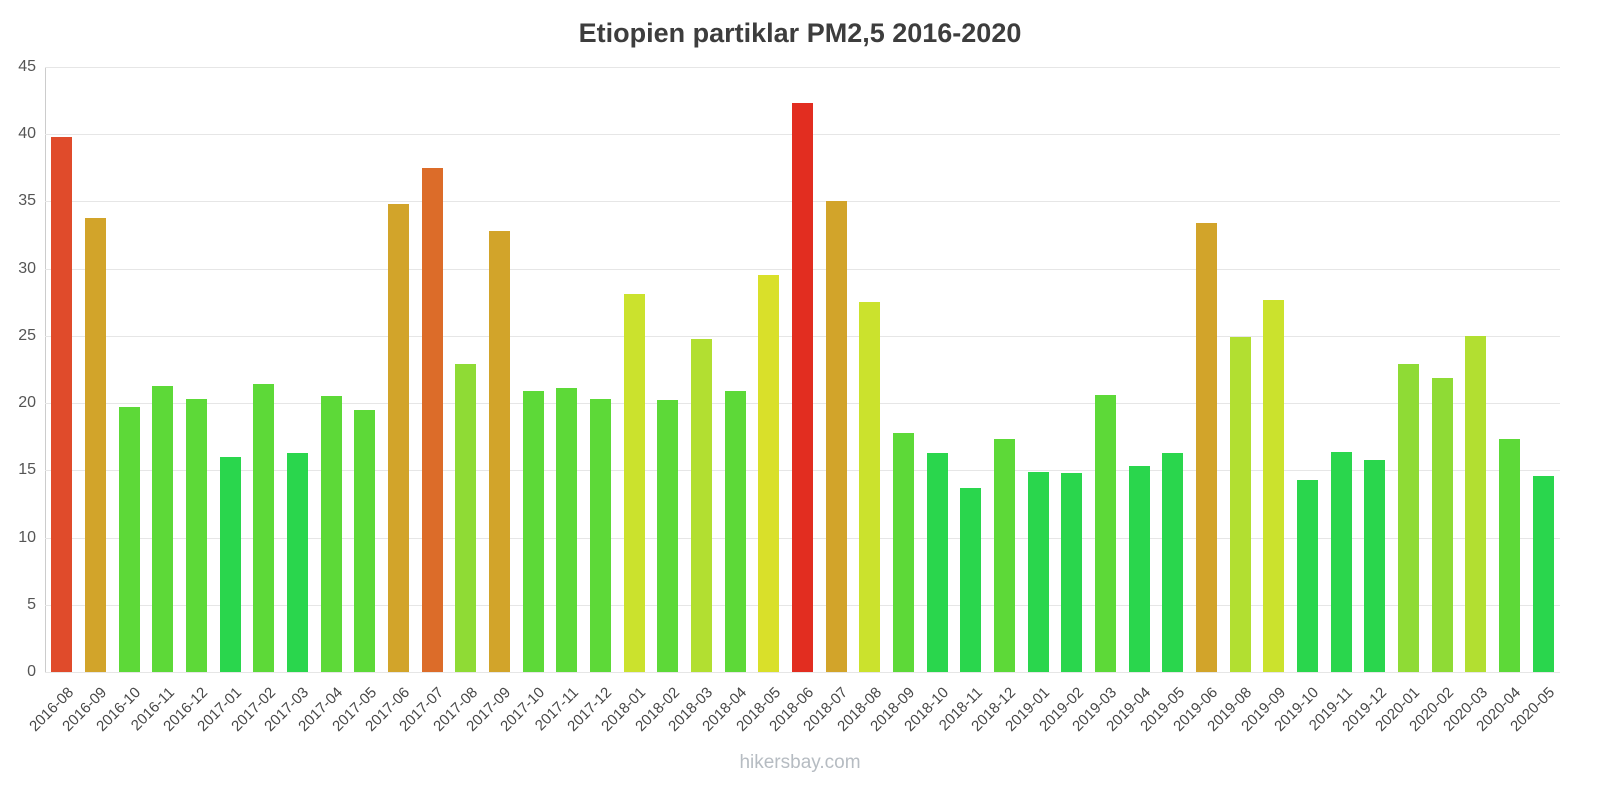 The height and width of the screenshot is (800, 1600). What do you see at coordinates (27, 201) in the screenshot?
I see `y-axis-tick-label: 35` at bounding box center [27, 201].